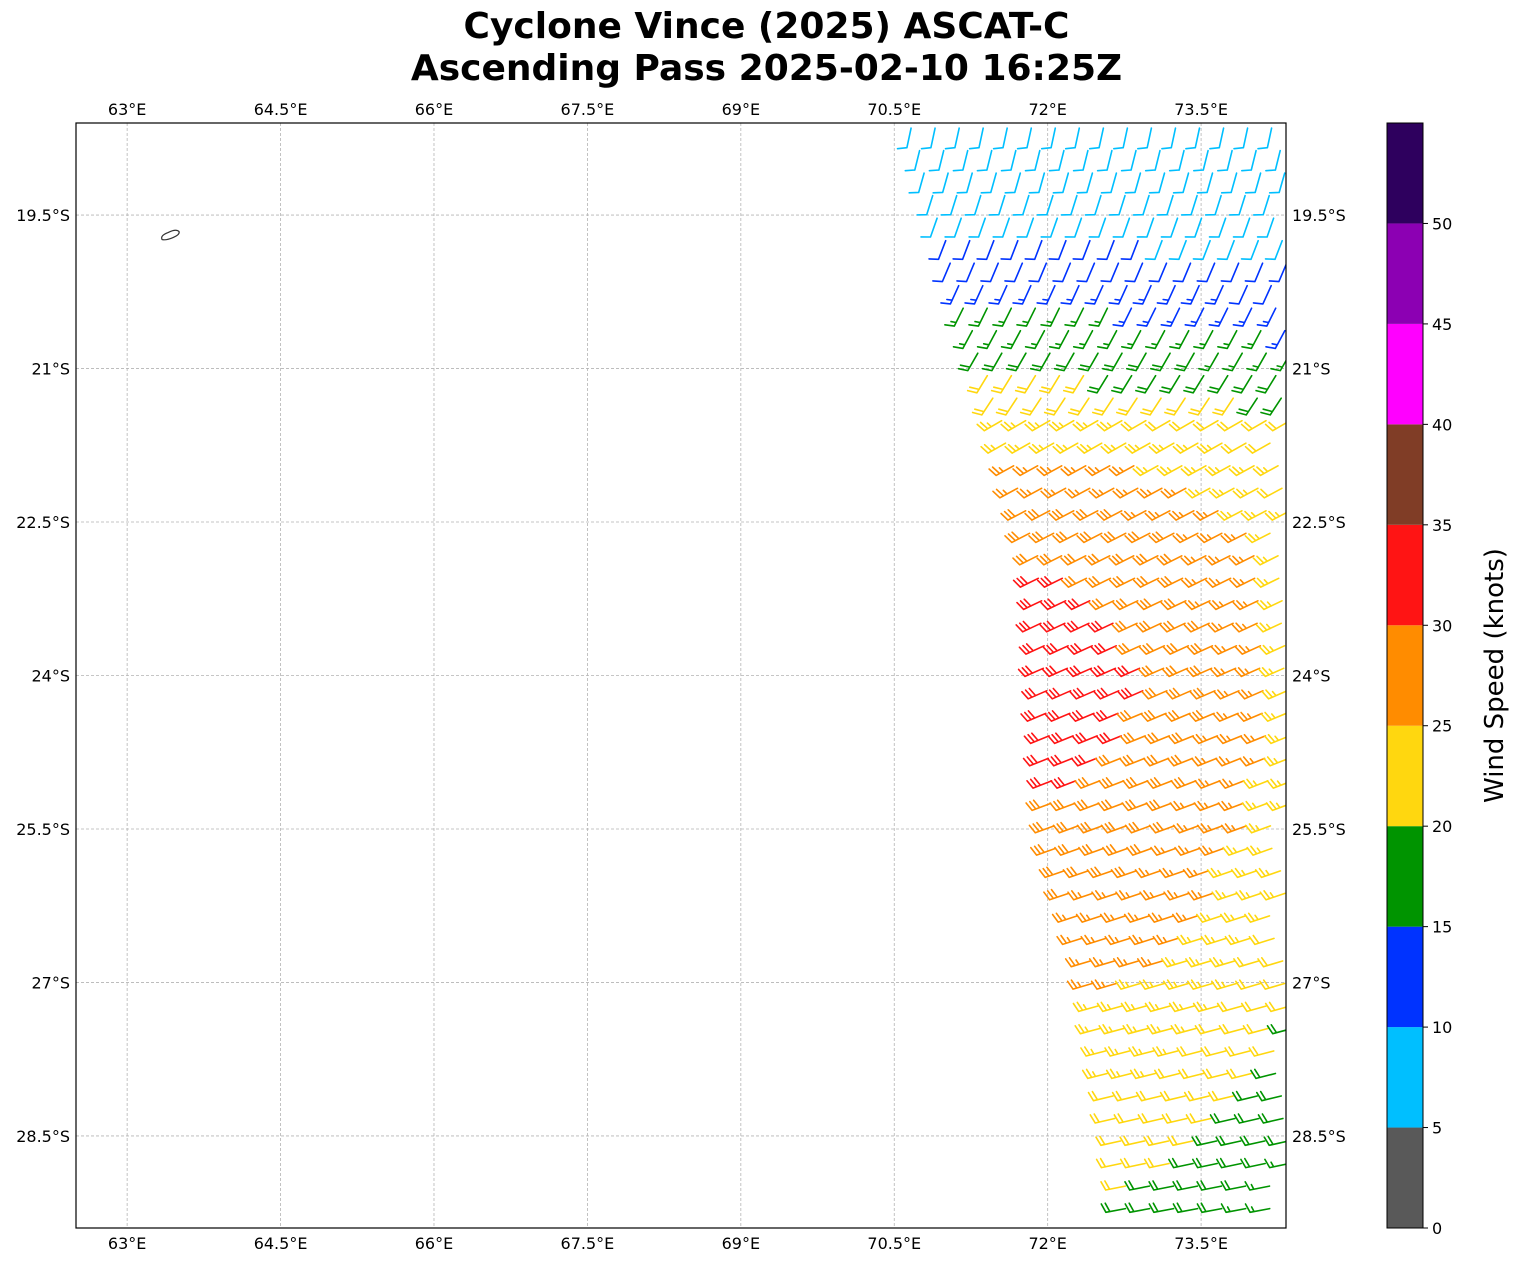  What do you see at coordinates (50, 982) in the screenshot?
I see `lat-tick-label-left: 27°S` at bounding box center [50, 982].